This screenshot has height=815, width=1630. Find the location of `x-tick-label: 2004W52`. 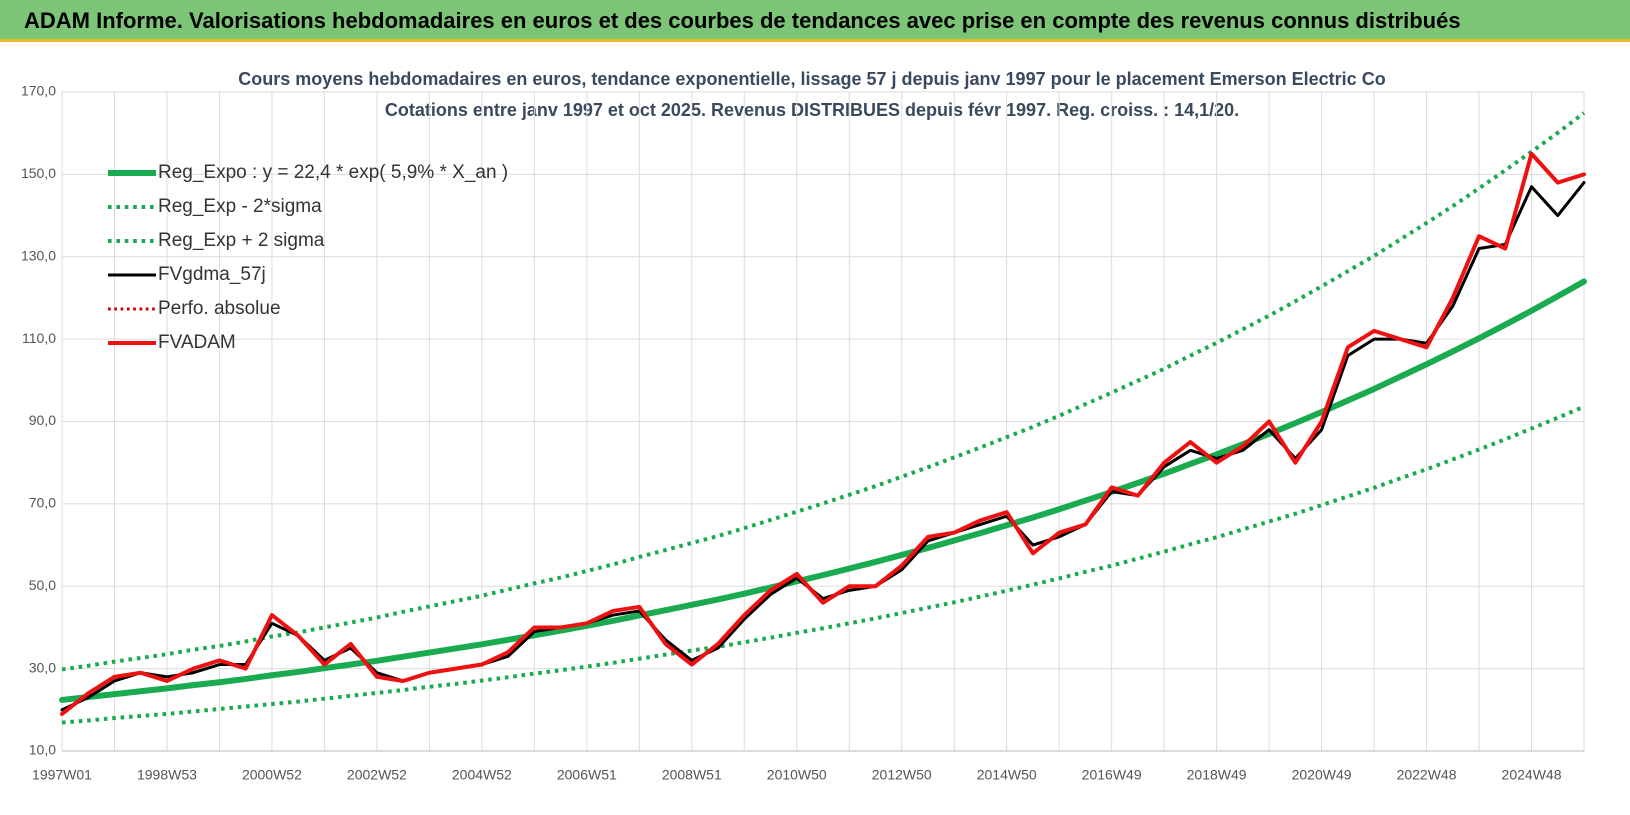

x-tick-label: 2004W52 is located at coordinates (482, 775).